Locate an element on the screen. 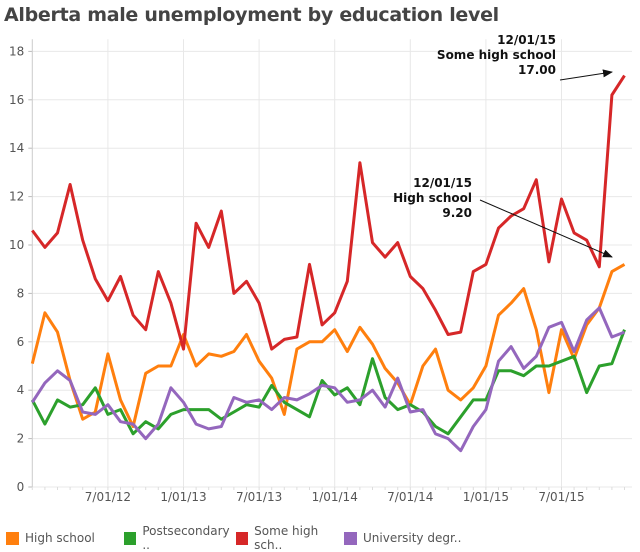  legend-item: University degr.. is located at coordinates (414, 538).